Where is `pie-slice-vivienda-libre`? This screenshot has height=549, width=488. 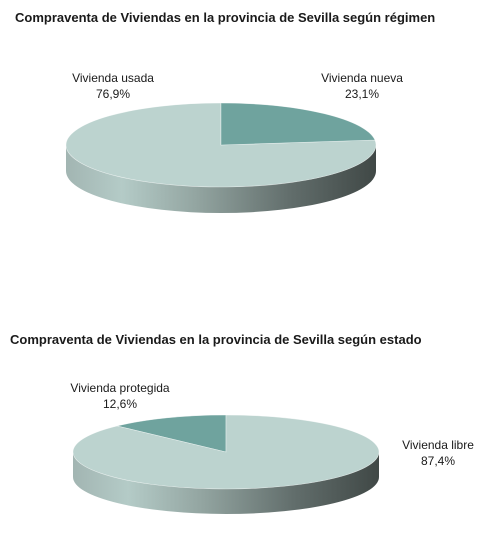
pie-slice-vivienda-libre is located at coordinates (226, 452).